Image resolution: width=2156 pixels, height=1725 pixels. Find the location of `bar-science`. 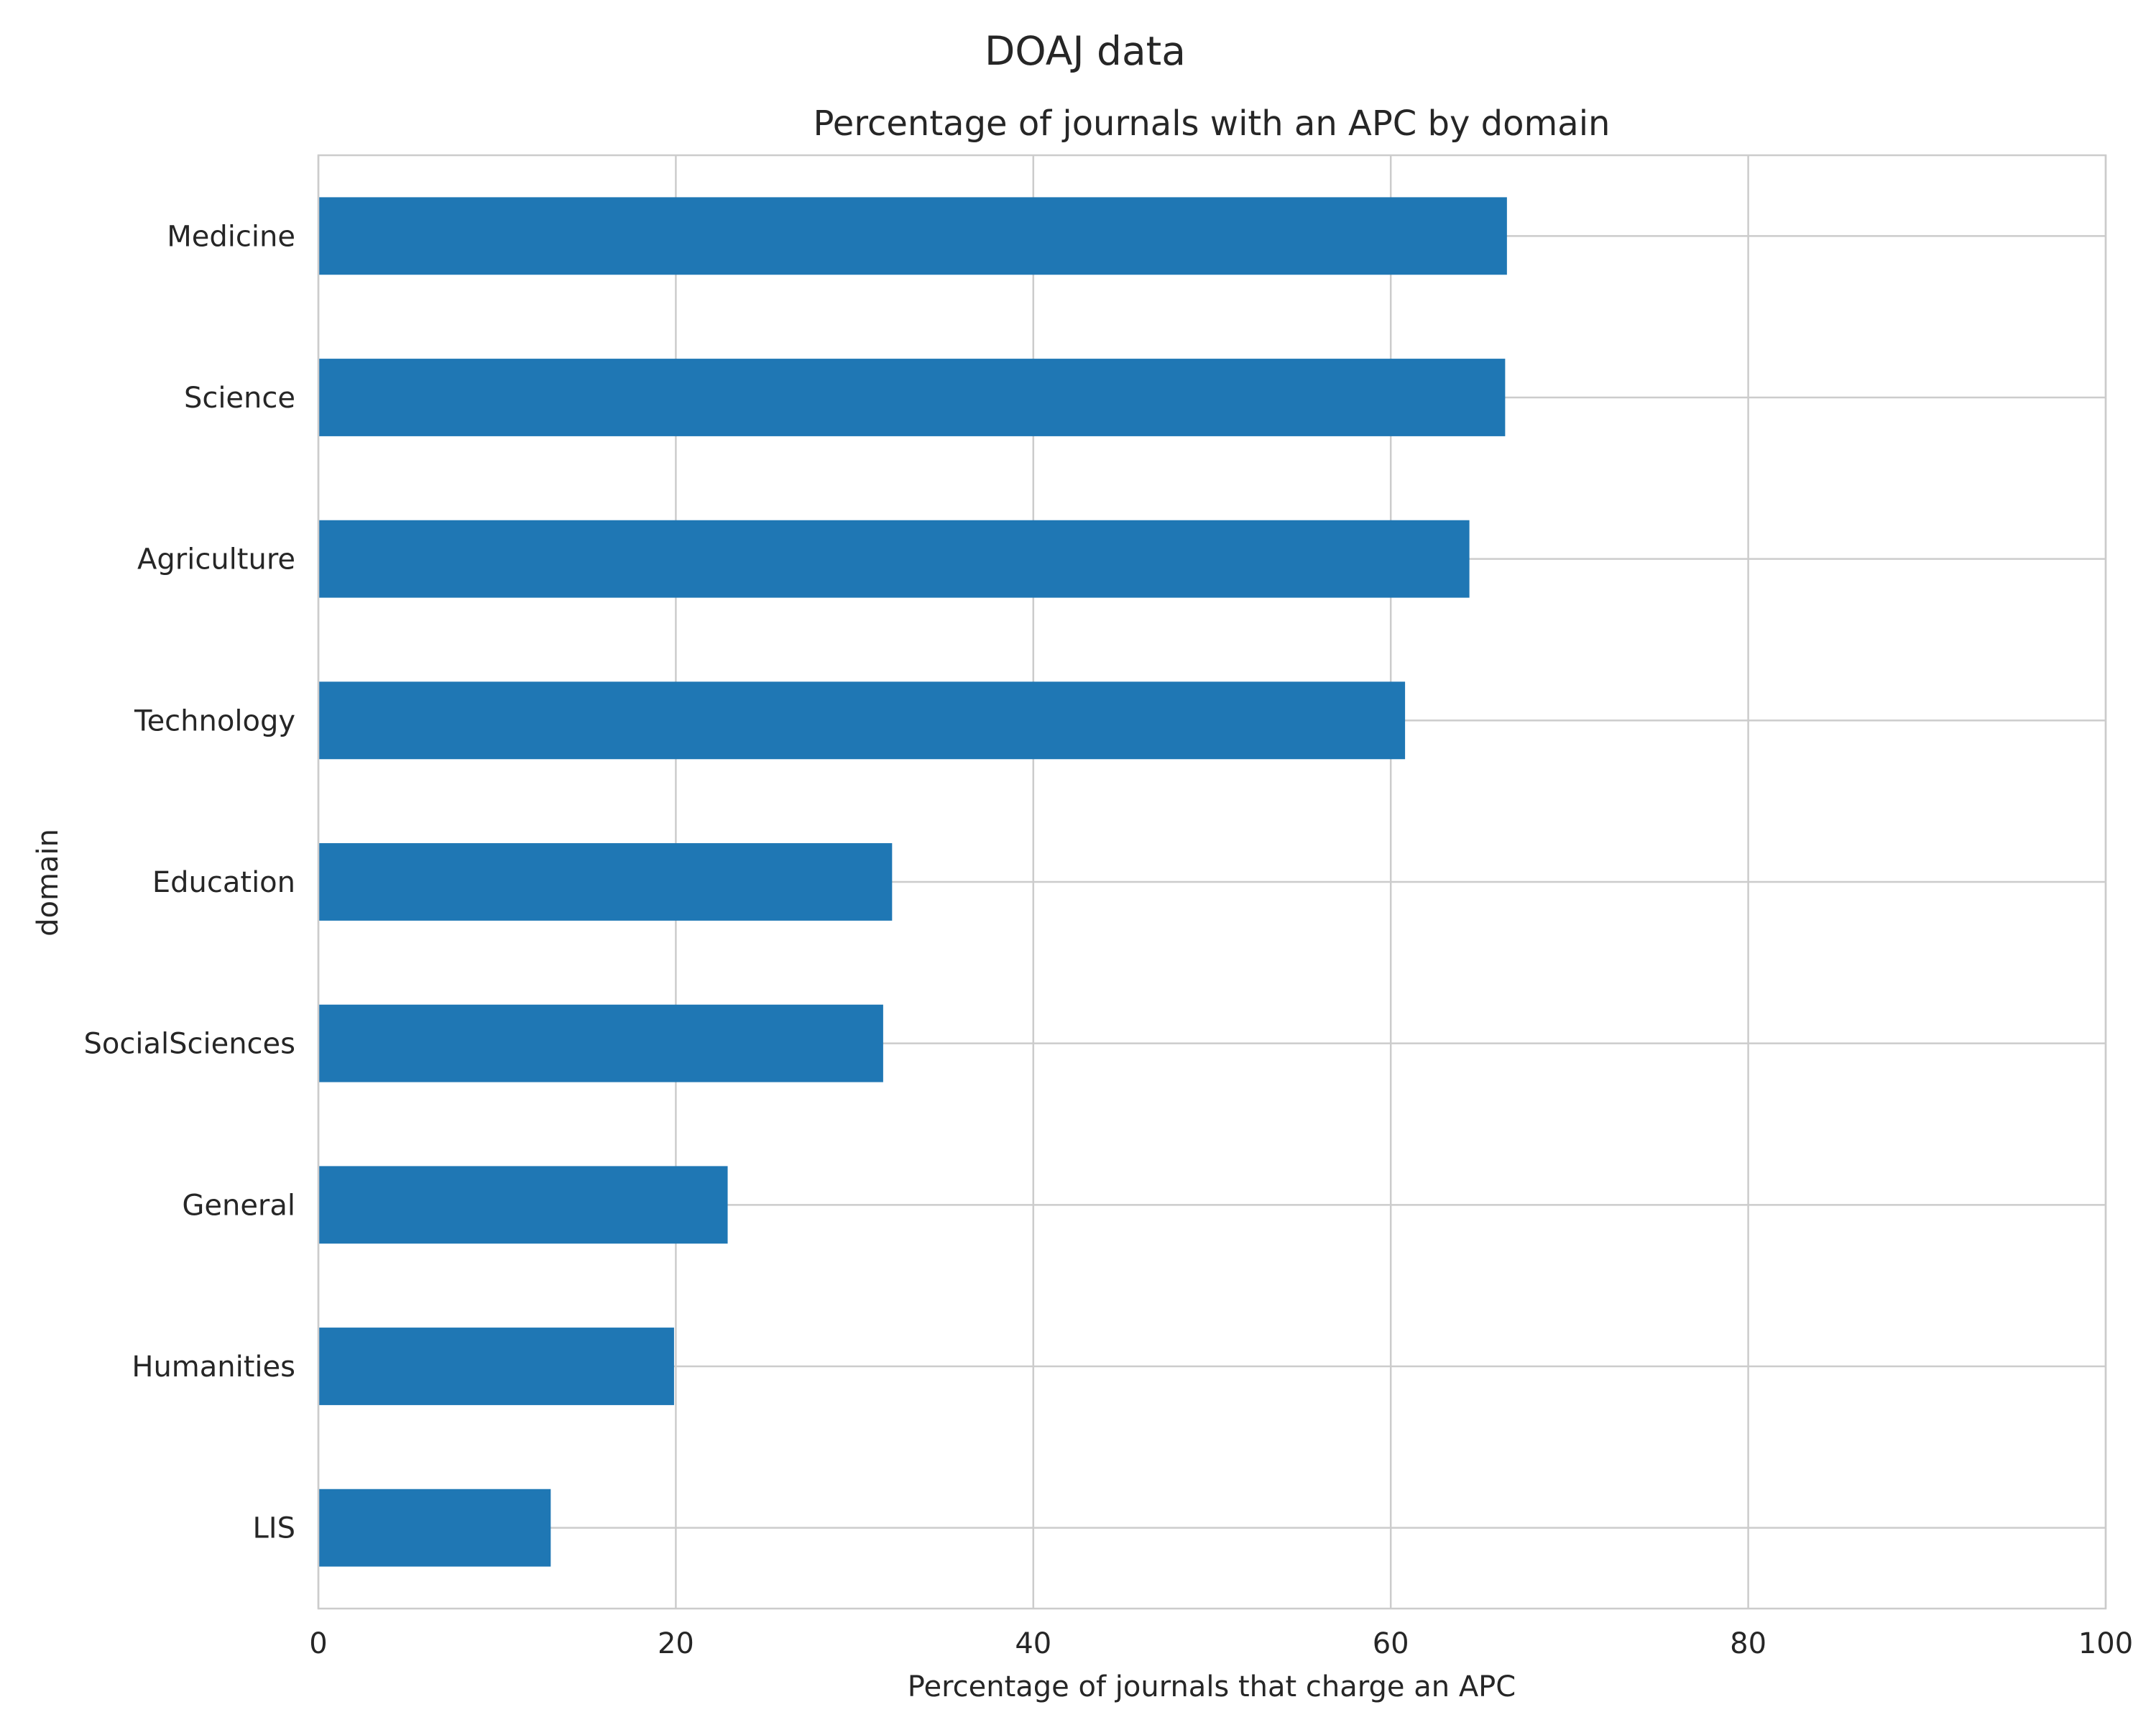

bar-science is located at coordinates (912, 397).